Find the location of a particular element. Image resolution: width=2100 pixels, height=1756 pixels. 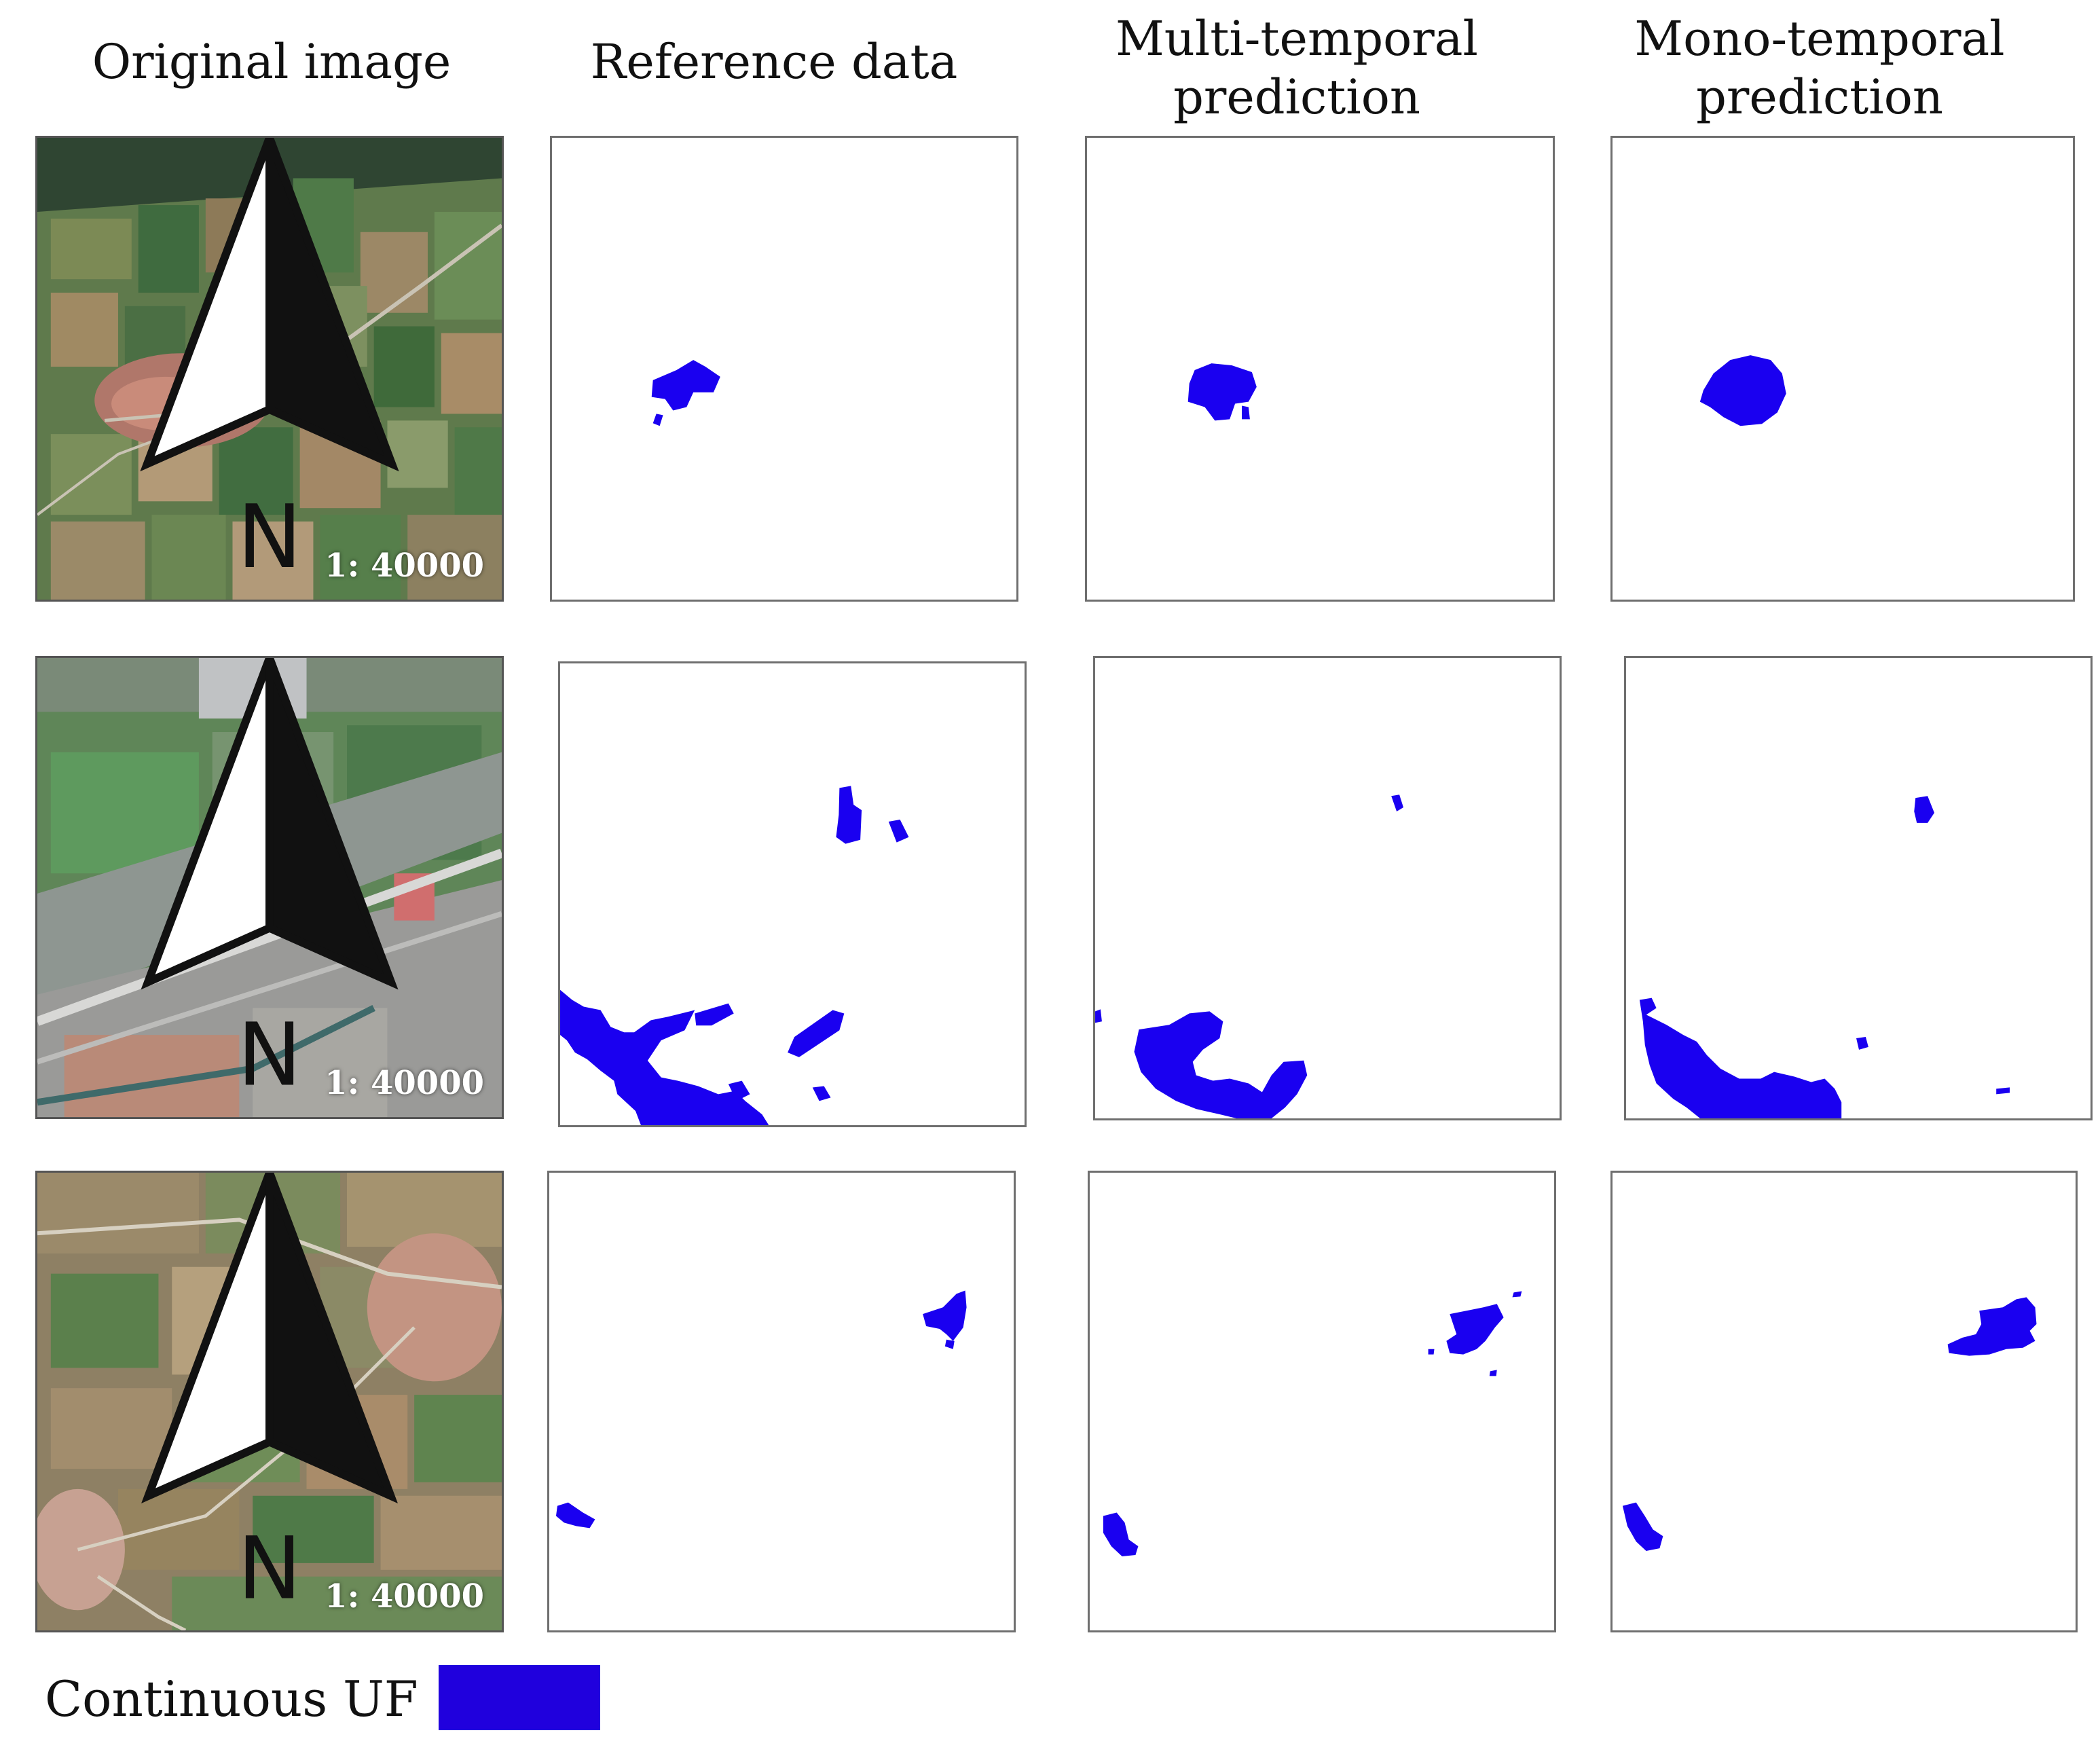

satellite-image-row-2: N 1: 40000 is located at coordinates (269, 888).